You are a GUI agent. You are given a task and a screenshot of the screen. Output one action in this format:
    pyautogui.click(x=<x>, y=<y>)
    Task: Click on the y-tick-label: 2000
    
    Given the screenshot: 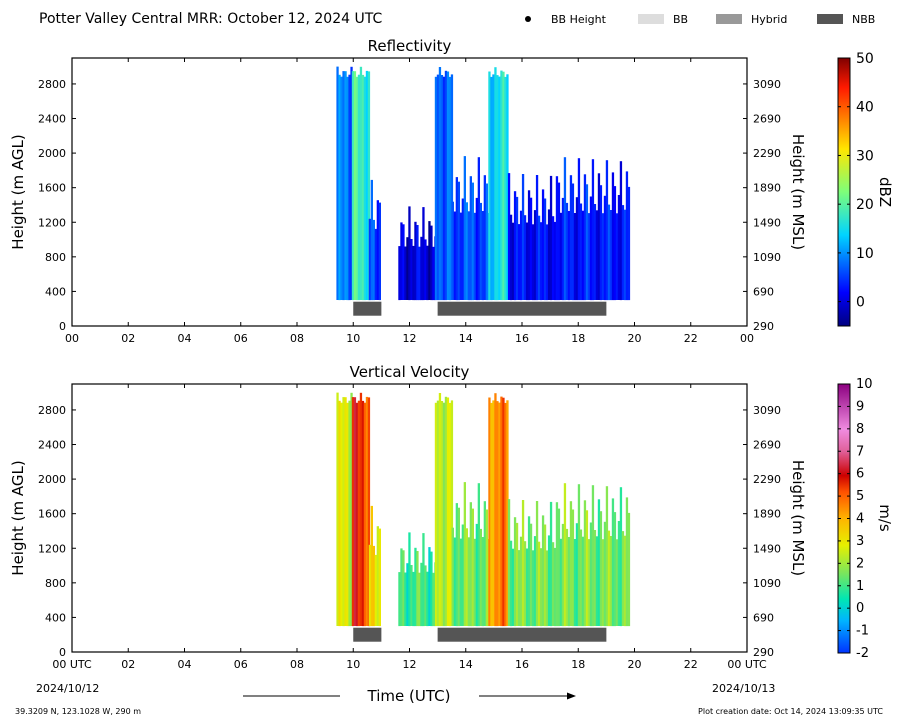 What is the action you would take?
    pyautogui.click(x=52, y=153)
    